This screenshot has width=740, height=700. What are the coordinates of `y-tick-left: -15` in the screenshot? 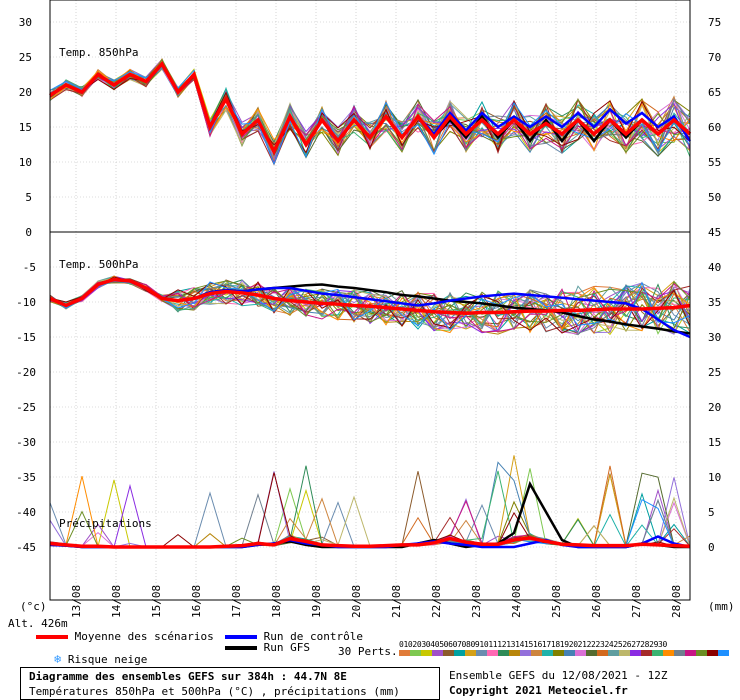 It's located at (26, 337).